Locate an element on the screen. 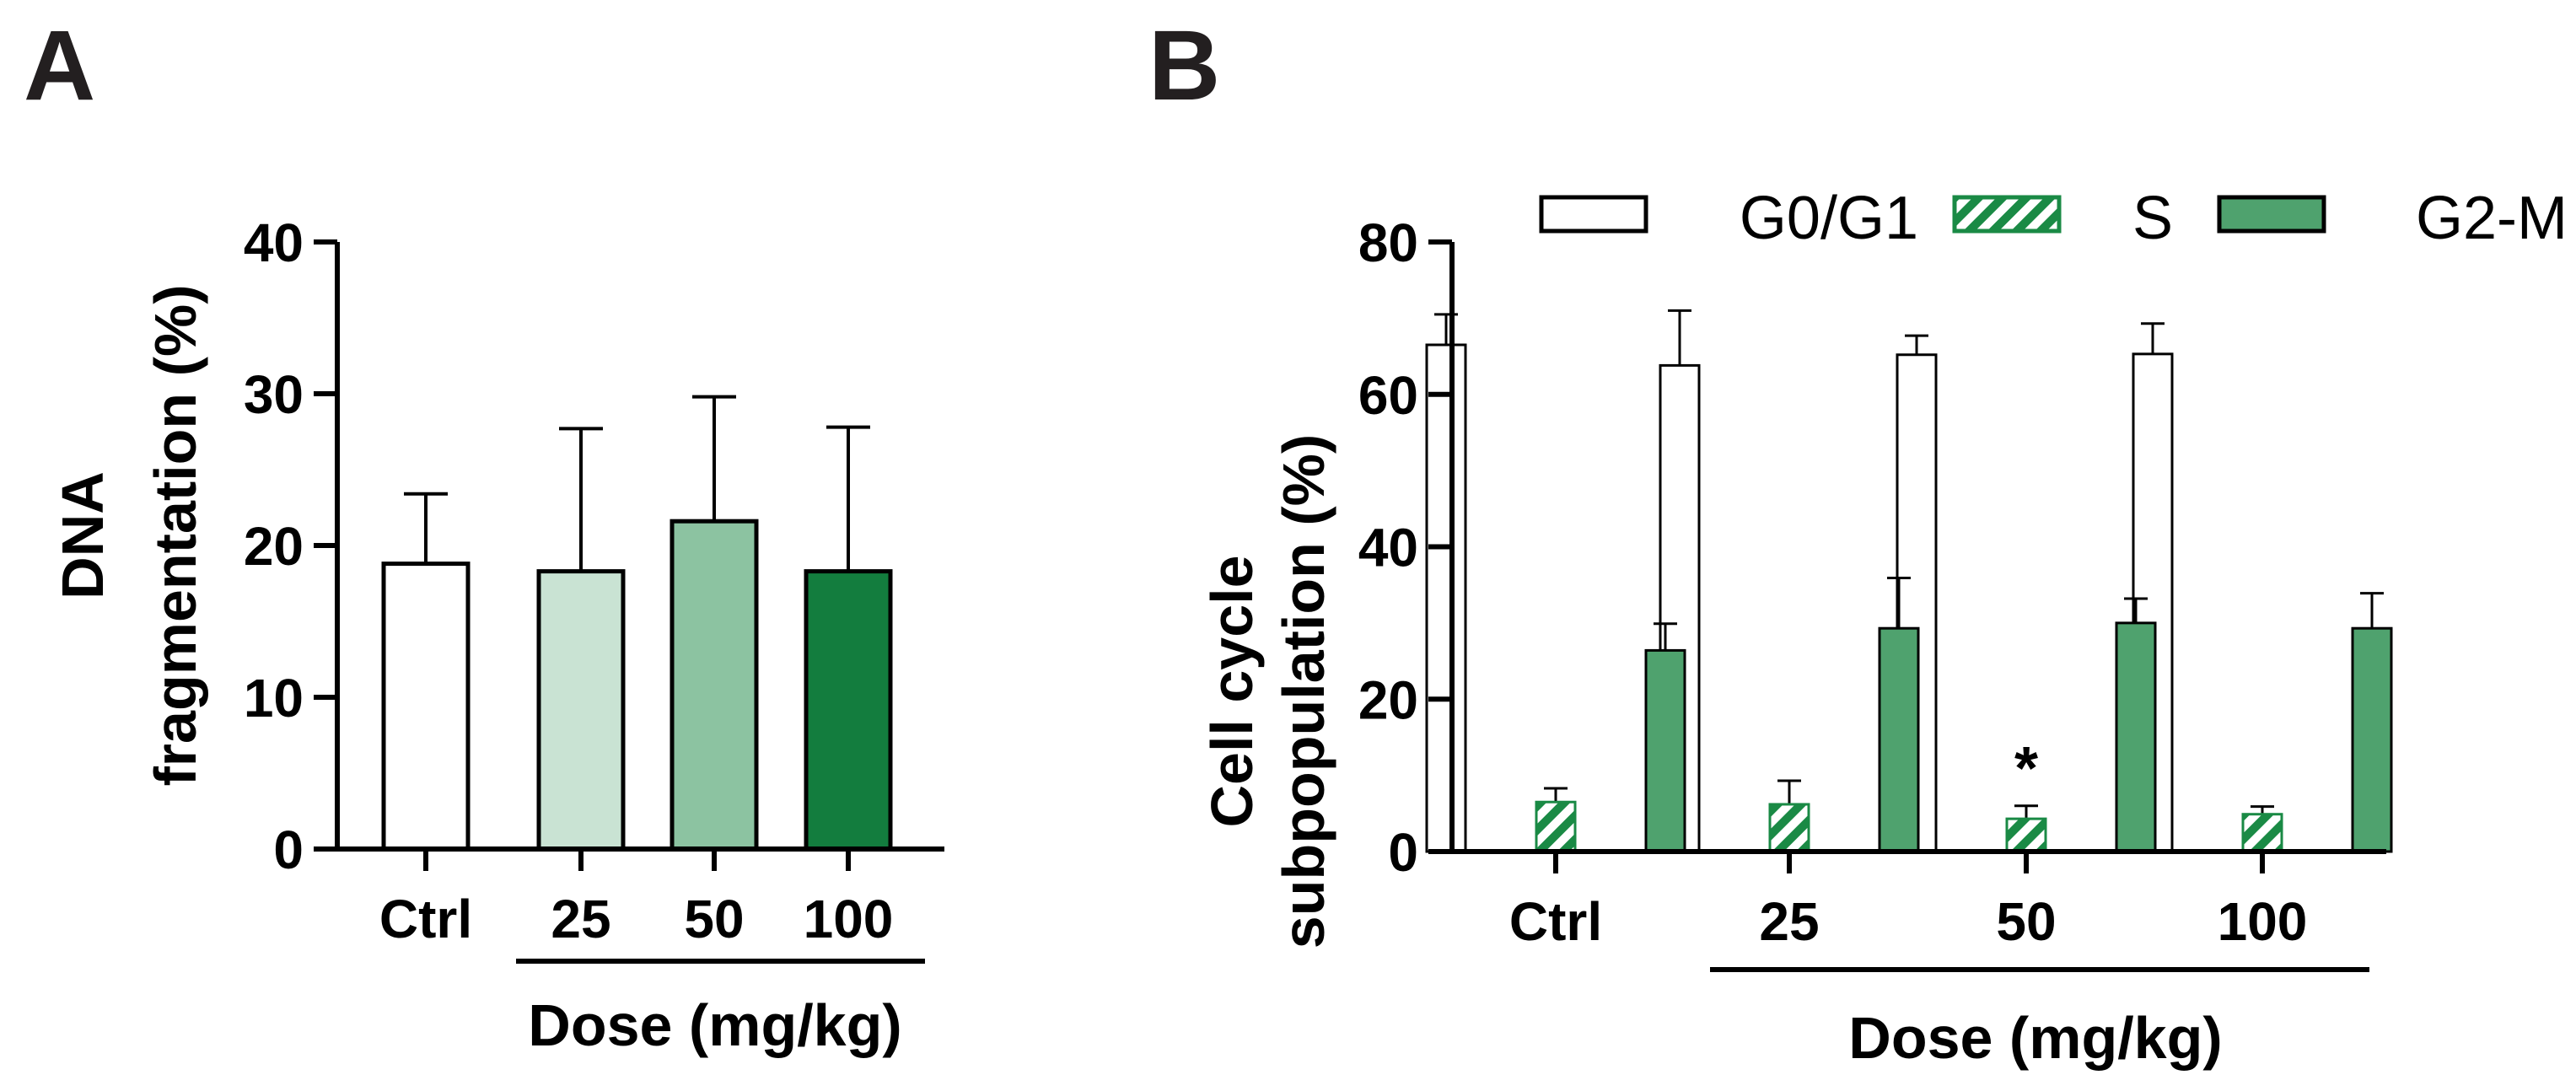 The height and width of the screenshot is (1091, 2576). panel-label-b: B is located at coordinates (1184, 66).